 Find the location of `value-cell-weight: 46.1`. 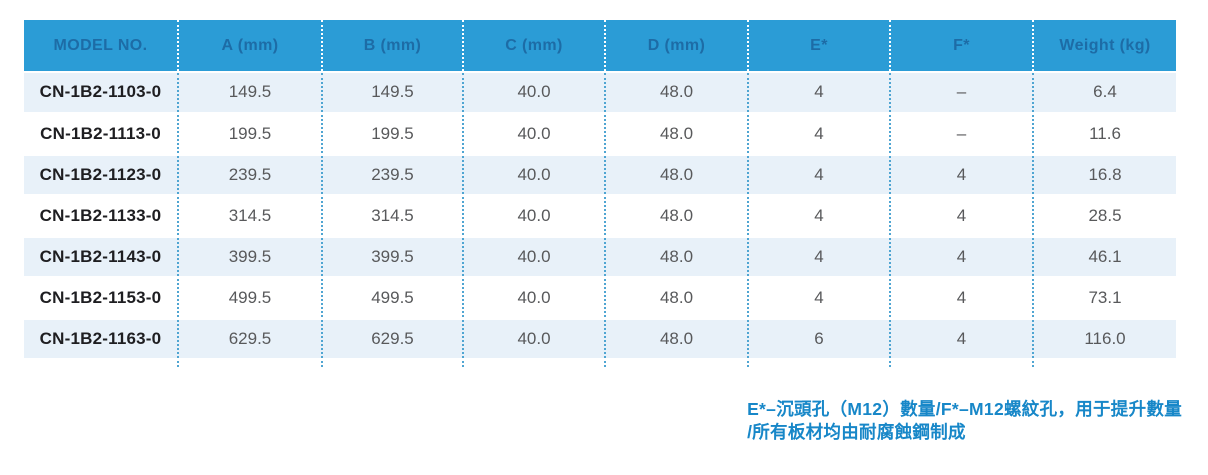

value-cell-weight: 46.1 is located at coordinates (1104, 257).